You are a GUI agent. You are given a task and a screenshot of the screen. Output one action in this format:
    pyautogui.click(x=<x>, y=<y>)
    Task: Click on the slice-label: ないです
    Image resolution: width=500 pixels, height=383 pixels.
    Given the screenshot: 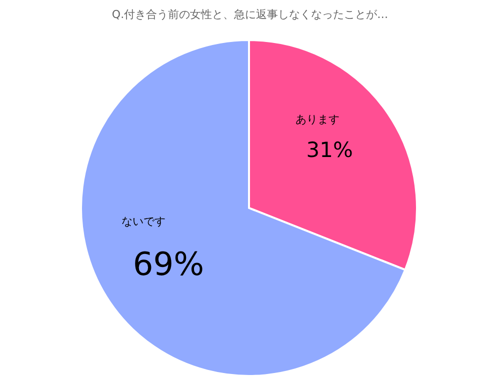 What is the action you would take?
    pyautogui.click(x=143, y=221)
    